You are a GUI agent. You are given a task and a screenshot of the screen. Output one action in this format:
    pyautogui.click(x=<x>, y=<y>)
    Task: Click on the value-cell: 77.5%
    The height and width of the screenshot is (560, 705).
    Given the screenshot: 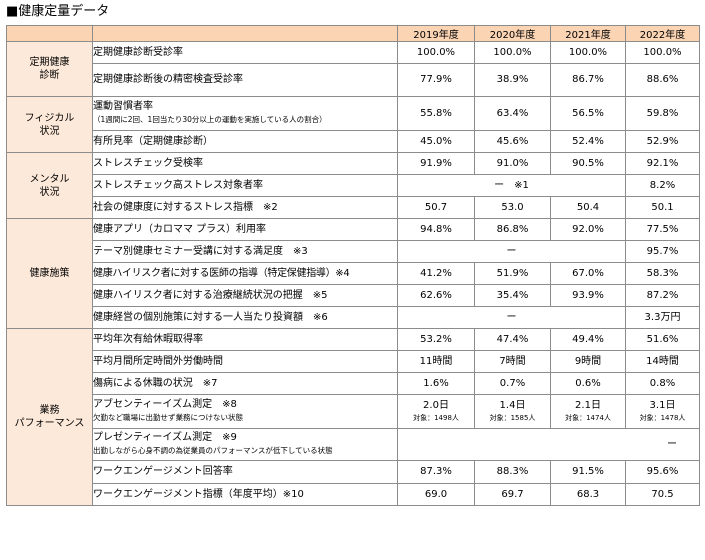 What is the action you would take?
    pyautogui.click(x=662, y=229)
    